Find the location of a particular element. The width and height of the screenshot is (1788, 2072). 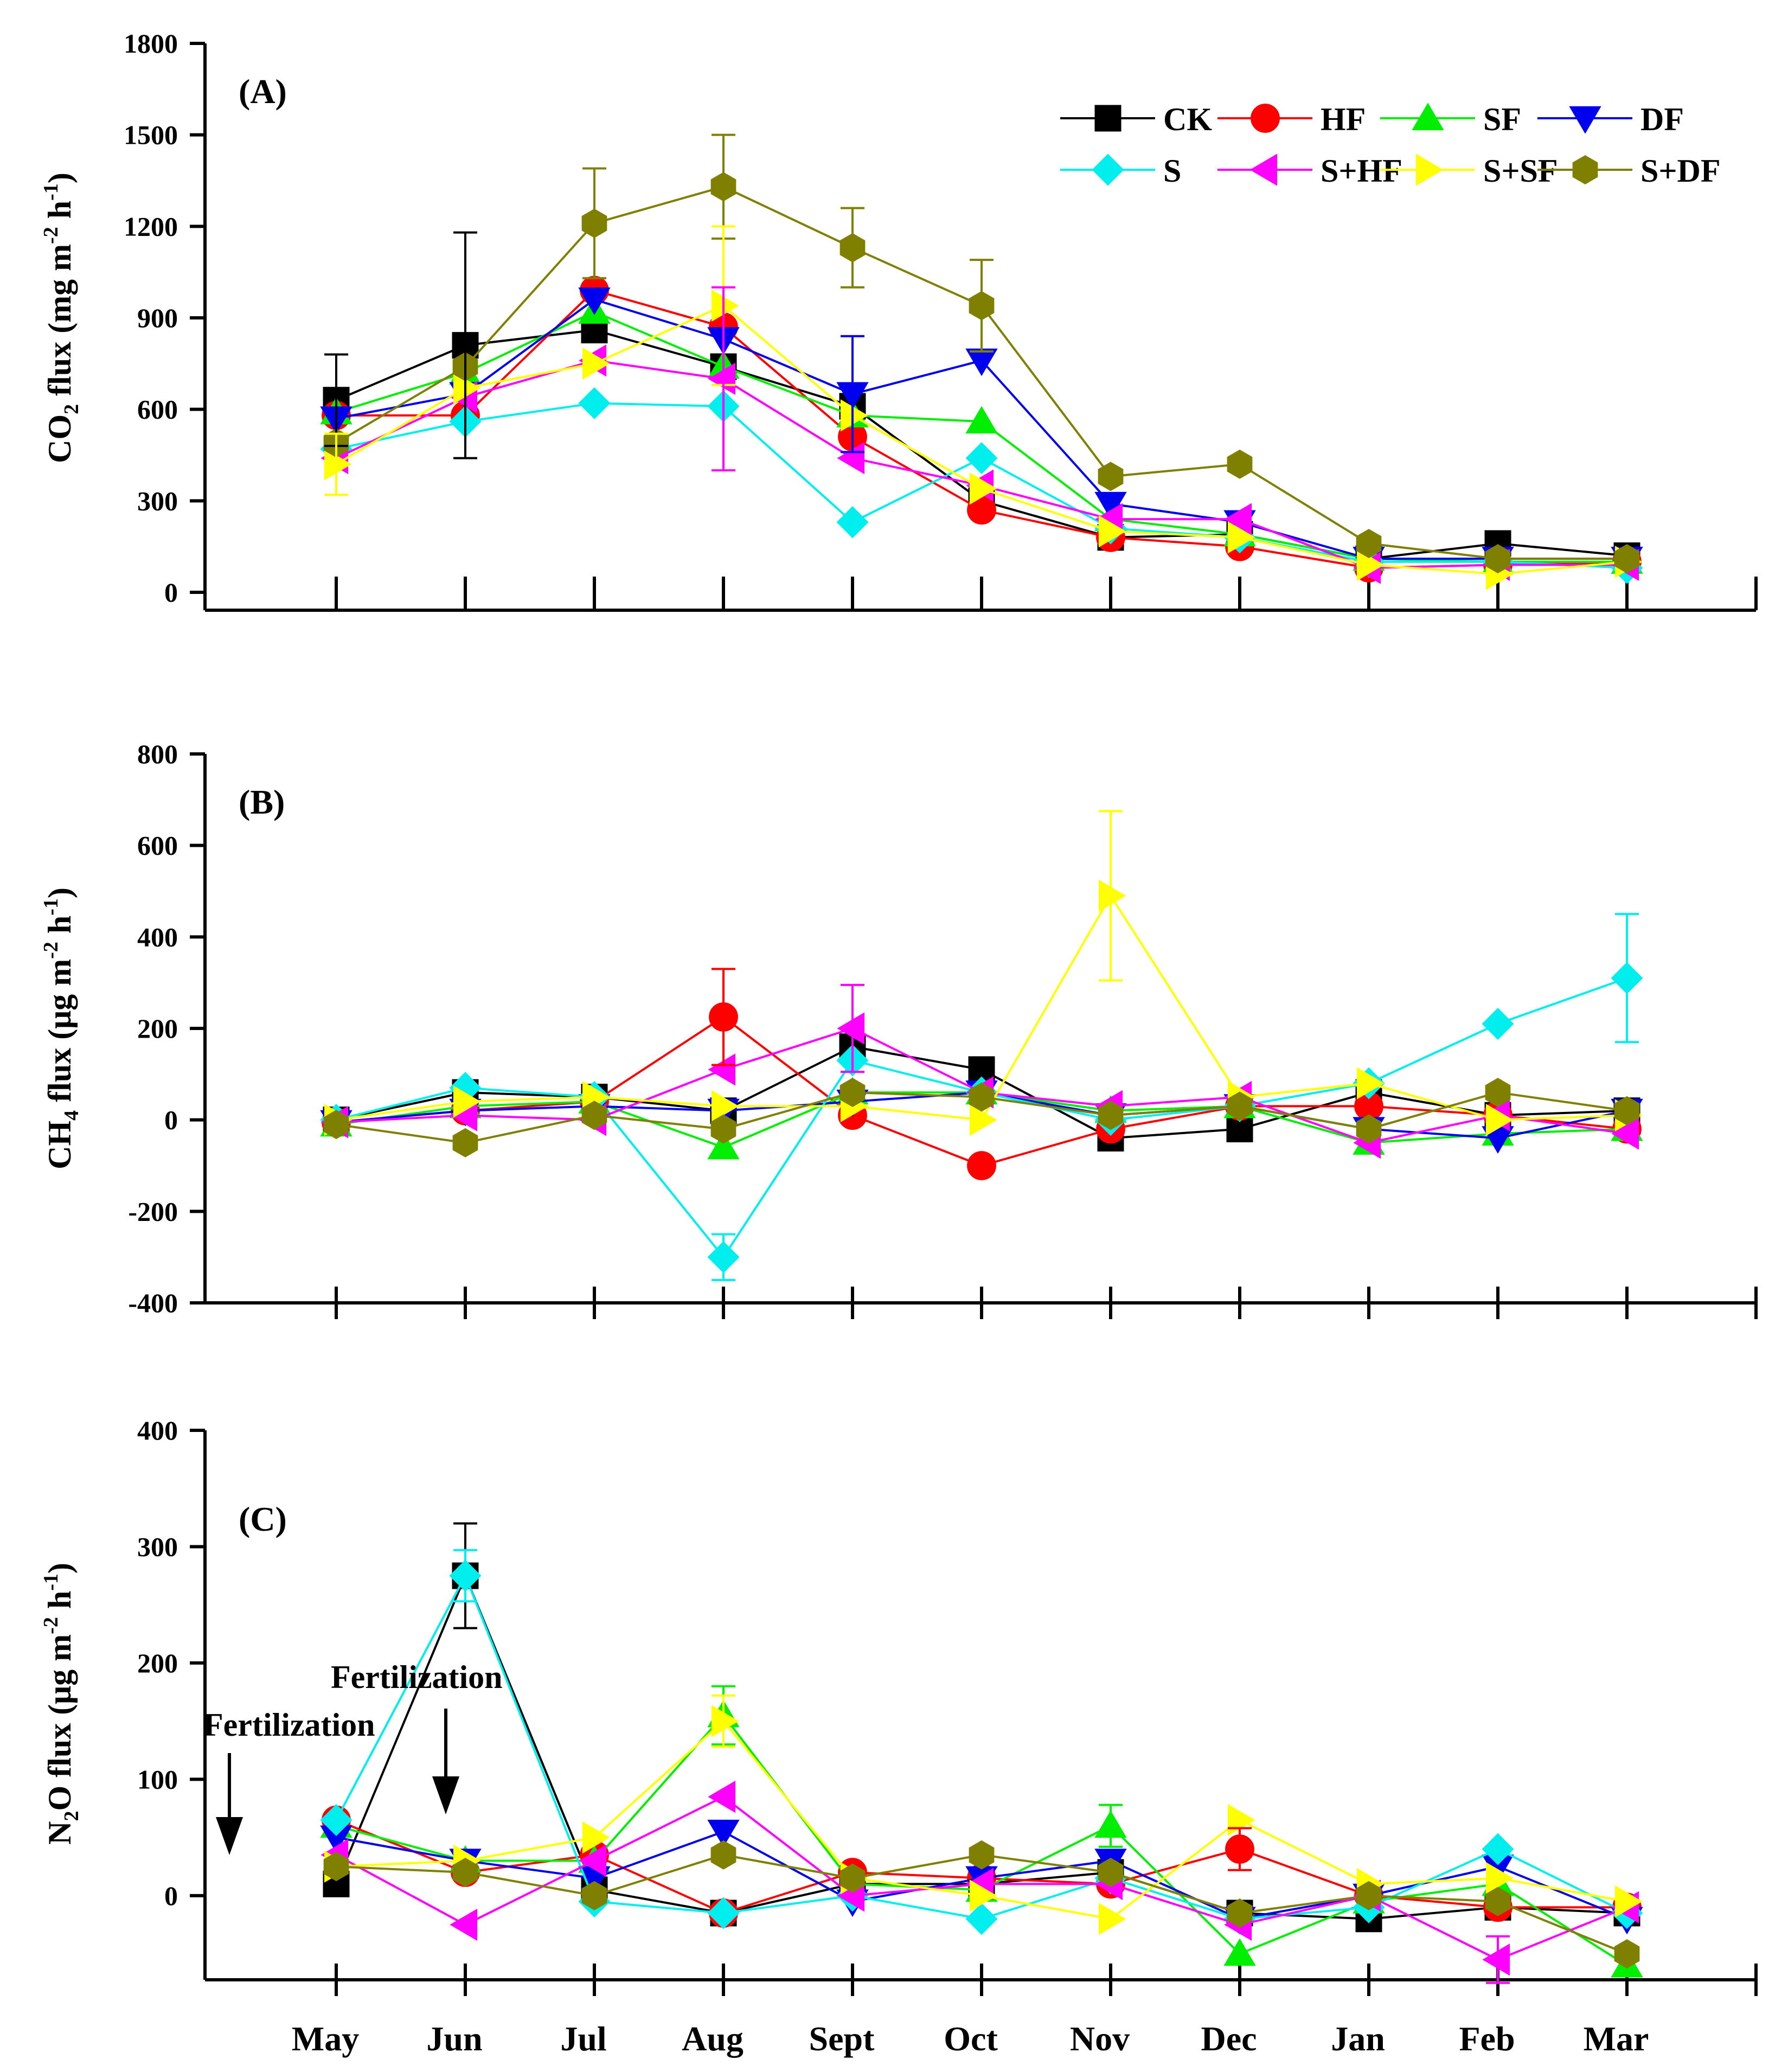

y-tick-label: 800 is located at coordinates (158, 754).